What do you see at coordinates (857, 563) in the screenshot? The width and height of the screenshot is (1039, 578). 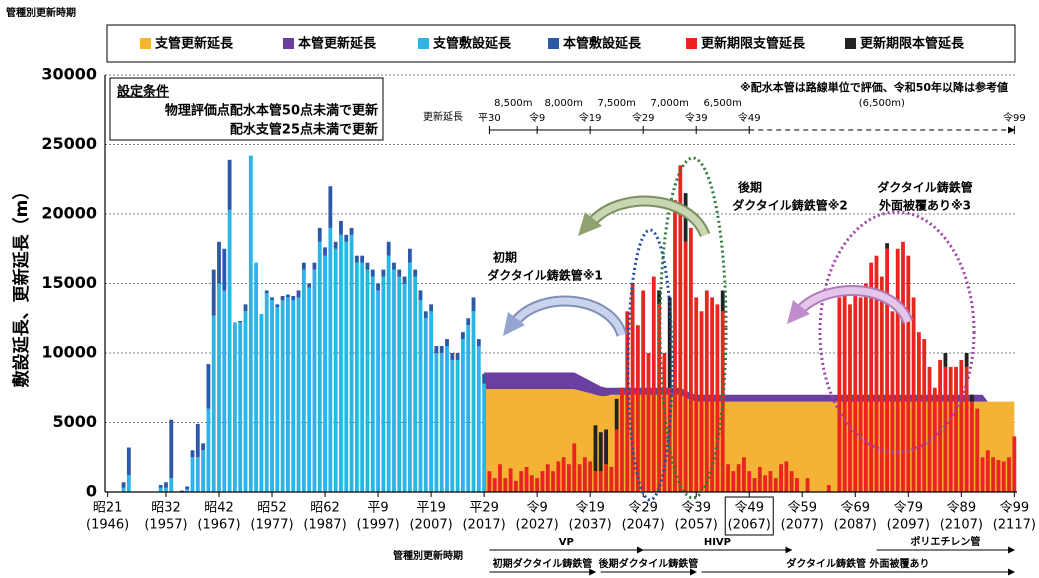 I see `pipe-label: ダクタイル鋳鉄管 外面被覆あり` at bounding box center [857, 563].